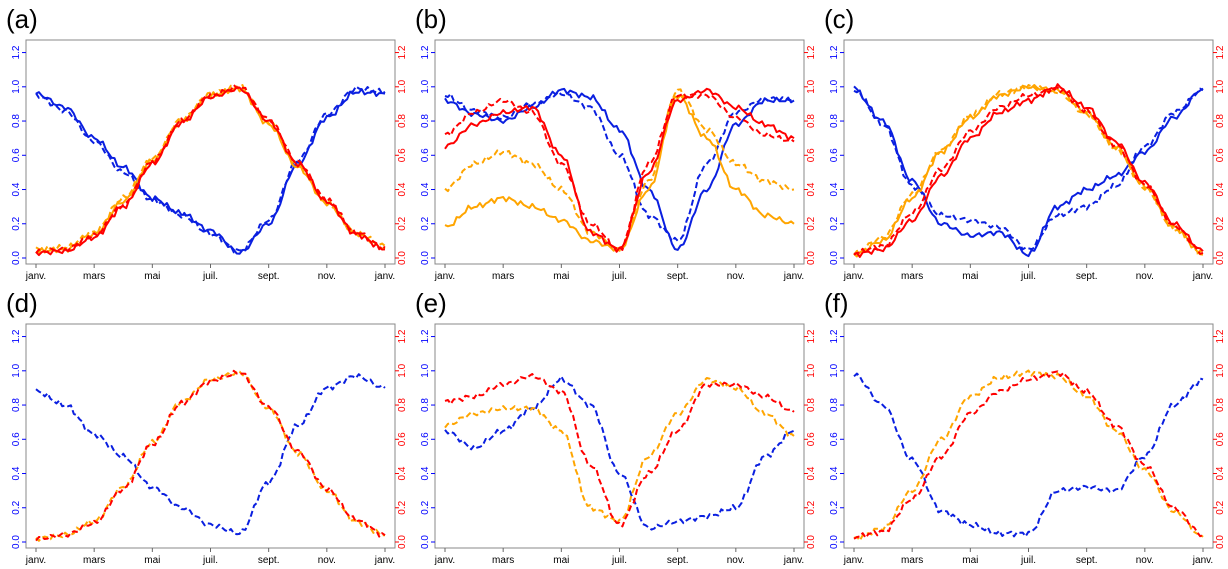  Describe the element at coordinates (836, 303) in the screenshot. I see `panel-label: (f)` at that location.